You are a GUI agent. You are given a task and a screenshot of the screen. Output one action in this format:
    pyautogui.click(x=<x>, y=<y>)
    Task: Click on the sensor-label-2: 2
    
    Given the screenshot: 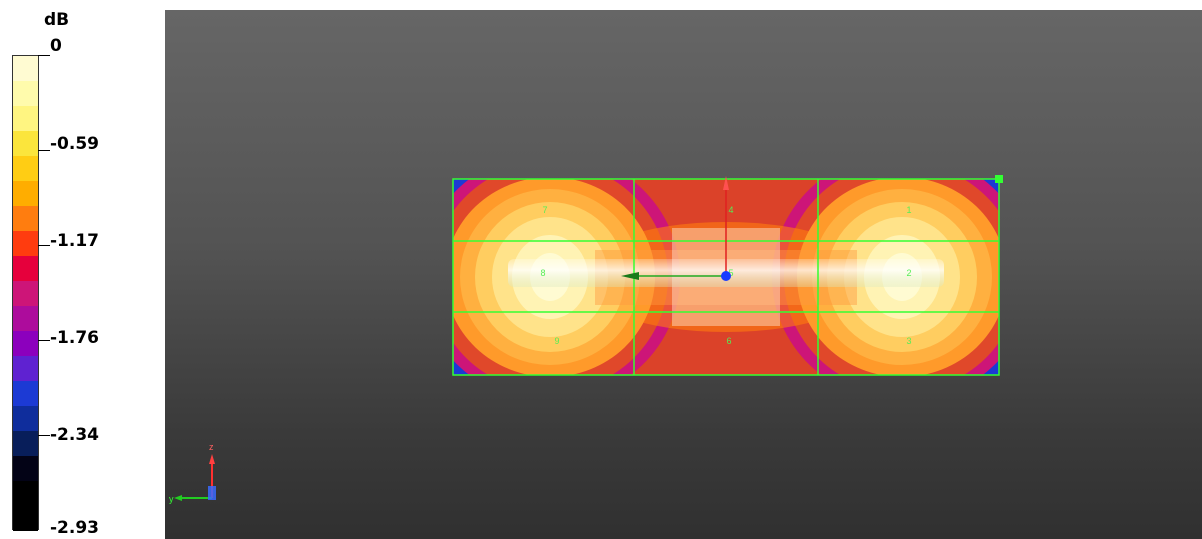 What is the action you would take?
    pyautogui.click(x=908, y=273)
    